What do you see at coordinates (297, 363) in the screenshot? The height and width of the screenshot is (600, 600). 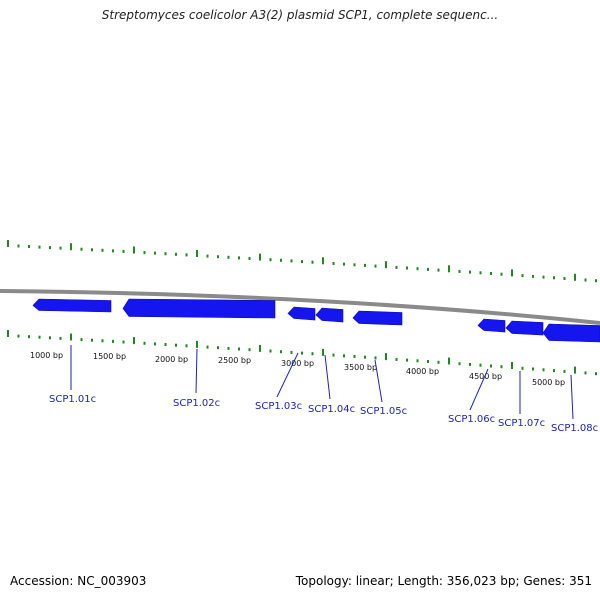 I see `scale-label: 3000 bp` at bounding box center [297, 363].